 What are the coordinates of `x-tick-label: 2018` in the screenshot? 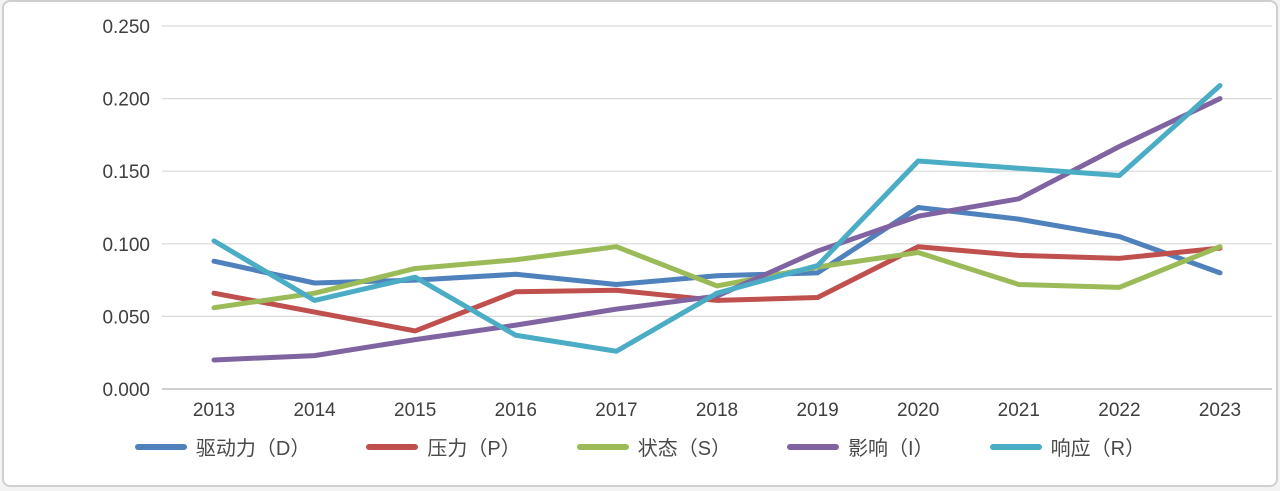 It's located at (717, 410).